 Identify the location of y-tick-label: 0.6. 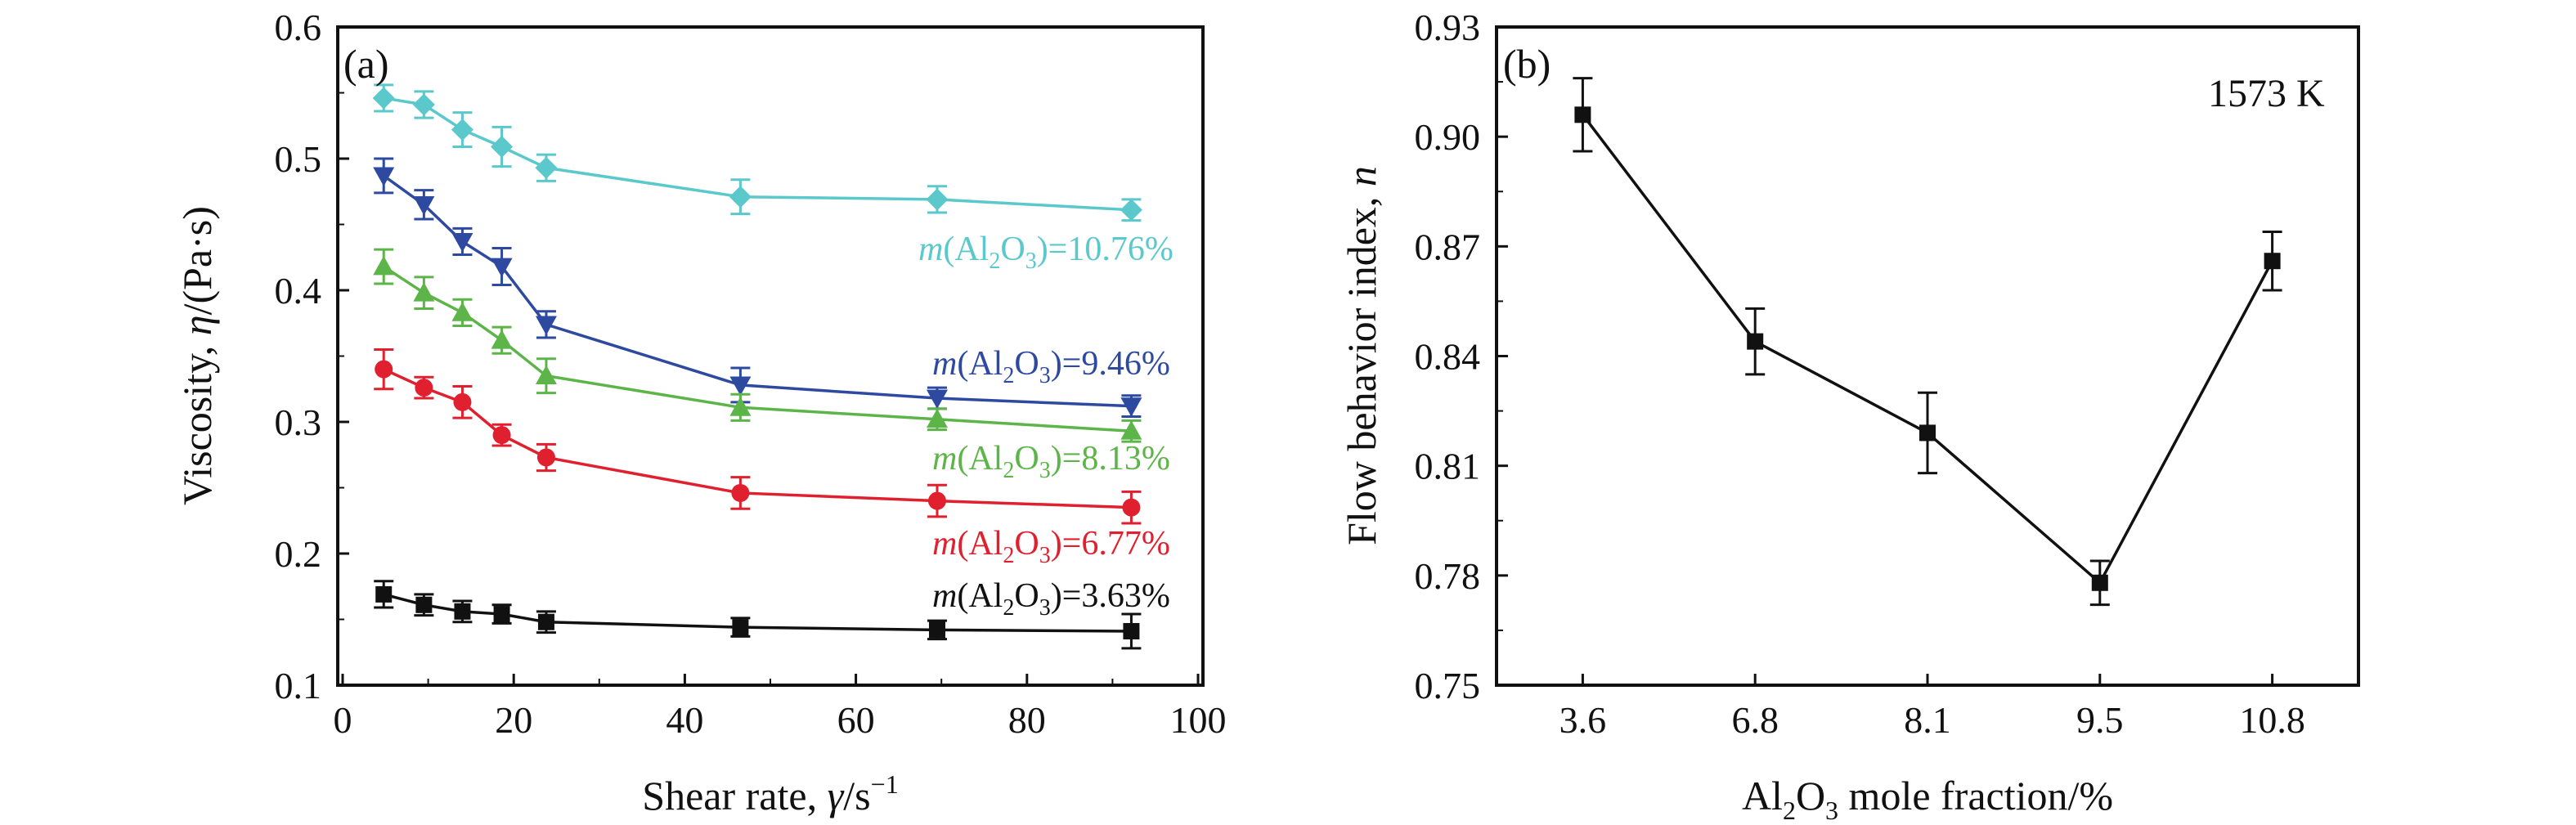
(298, 27).